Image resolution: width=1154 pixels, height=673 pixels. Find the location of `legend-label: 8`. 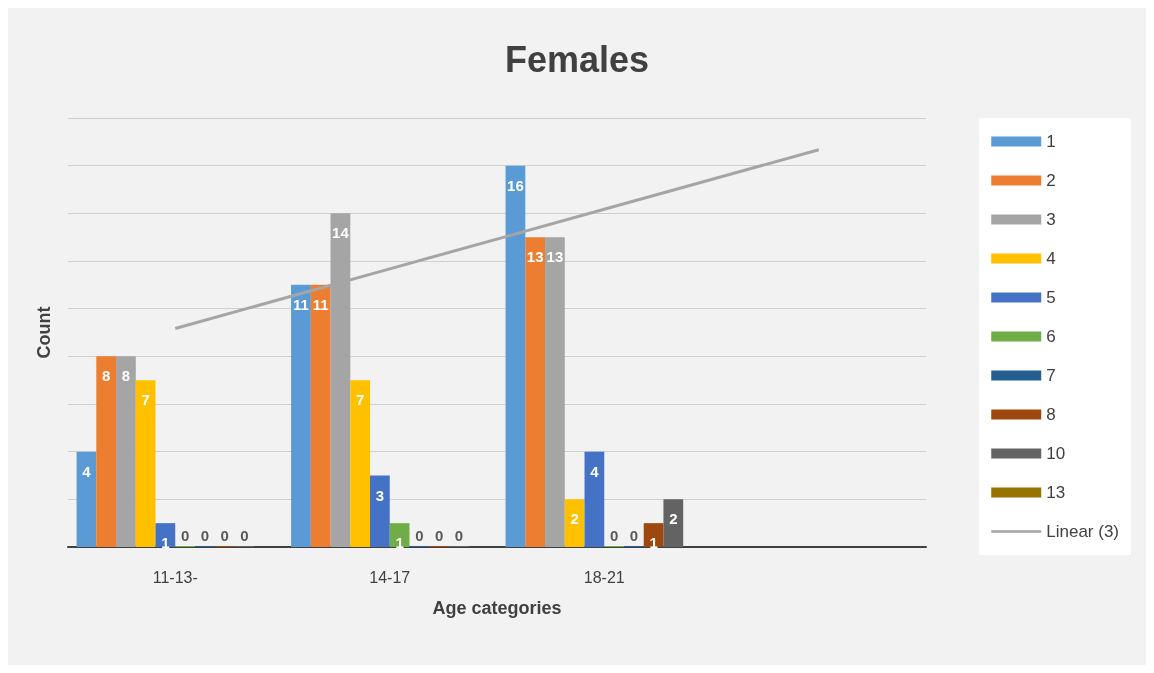

legend-label: 8 is located at coordinates (1051, 414).